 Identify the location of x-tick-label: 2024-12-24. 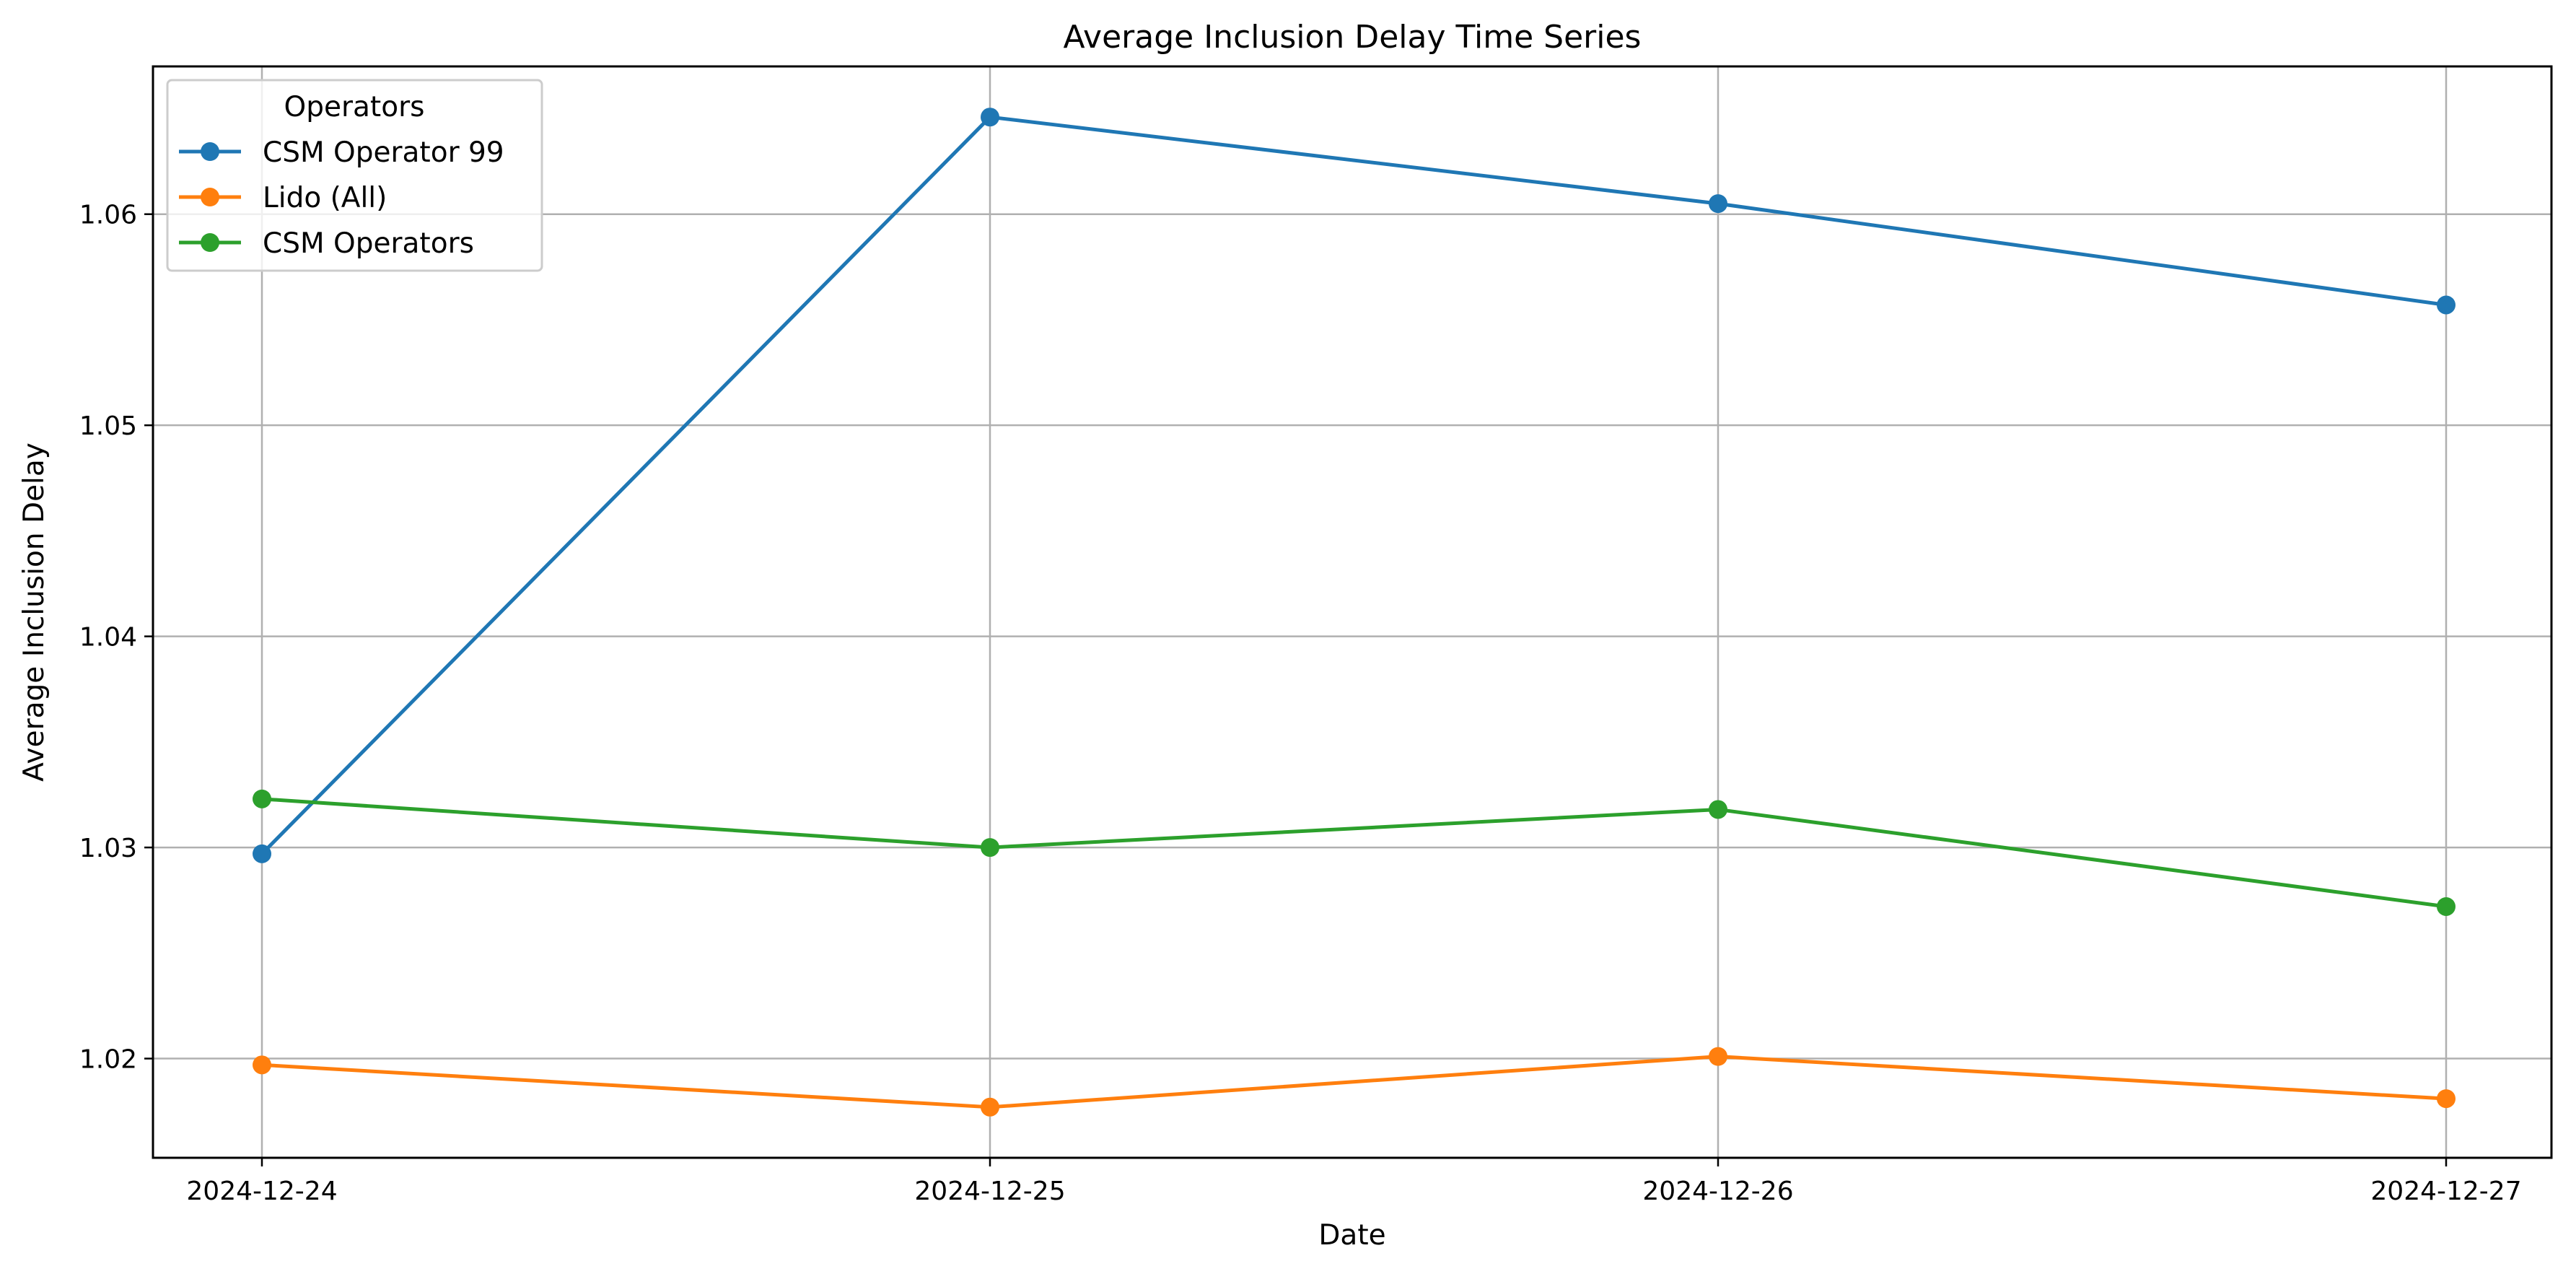
(261, 1191).